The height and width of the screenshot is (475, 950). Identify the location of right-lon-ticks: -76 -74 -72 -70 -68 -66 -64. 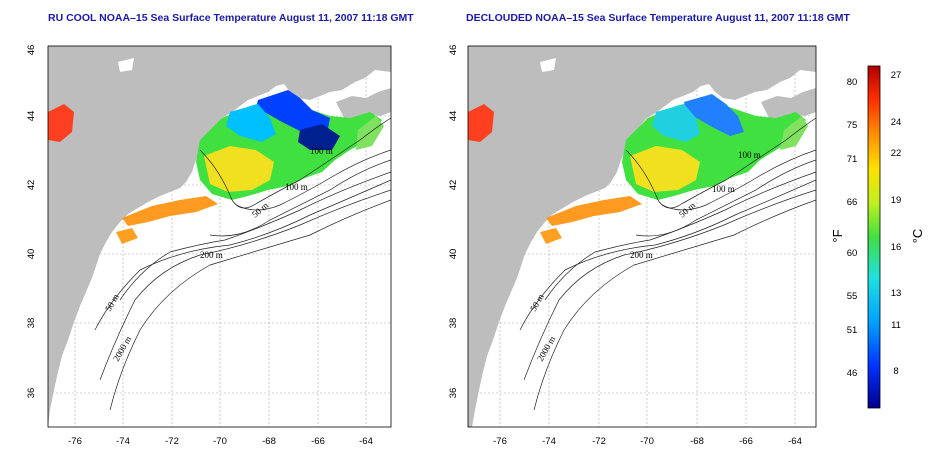
(647, 441).